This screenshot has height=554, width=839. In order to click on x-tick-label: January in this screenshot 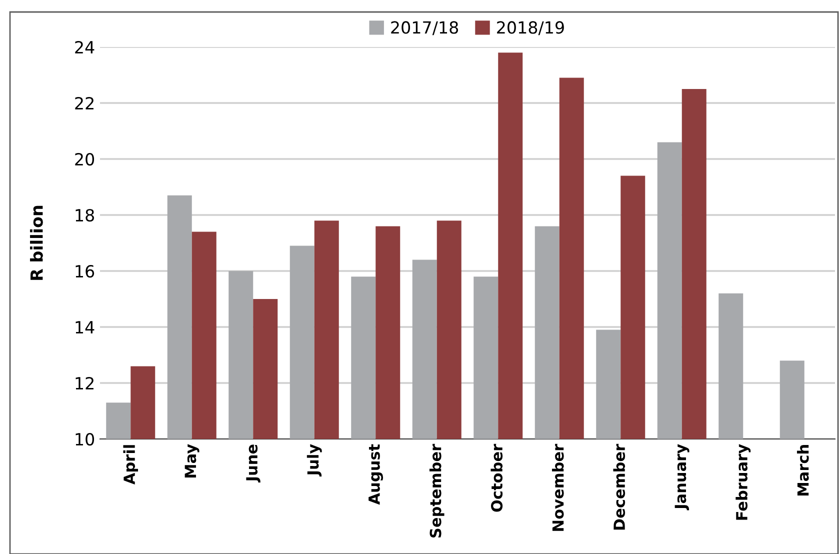, I will do `click(682, 477)`.